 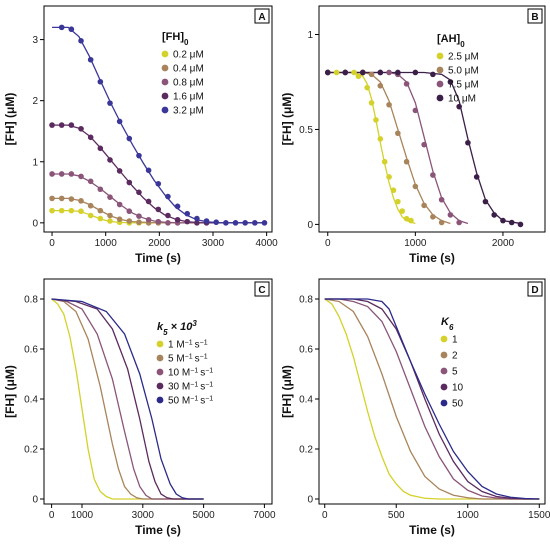 What do you see at coordinates (534, 17) in the screenshot?
I see `panel-letter: B` at bounding box center [534, 17].